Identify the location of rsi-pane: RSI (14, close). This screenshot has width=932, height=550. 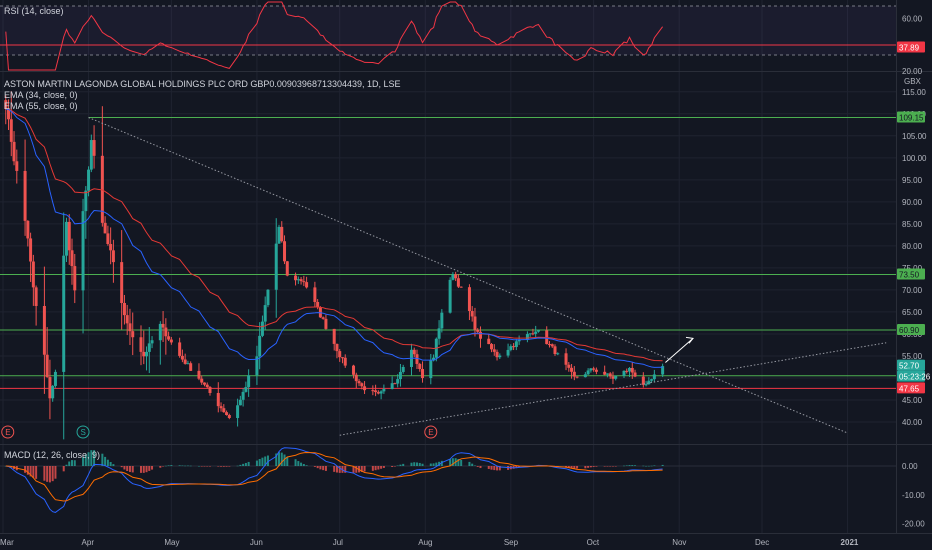
(448, 36).